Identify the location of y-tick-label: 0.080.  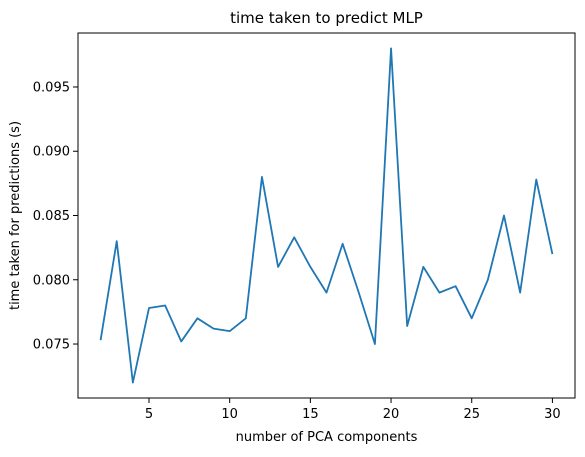
(51, 280).